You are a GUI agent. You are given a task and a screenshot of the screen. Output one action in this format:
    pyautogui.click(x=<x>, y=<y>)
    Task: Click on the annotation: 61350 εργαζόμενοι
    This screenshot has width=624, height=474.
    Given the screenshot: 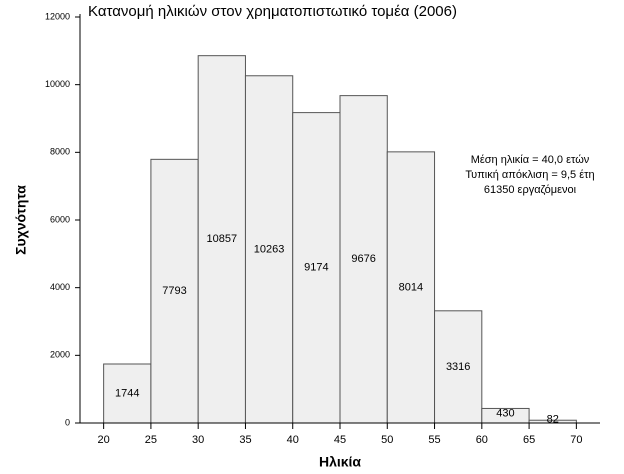 What is the action you would take?
    pyautogui.click(x=530, y=190)
    